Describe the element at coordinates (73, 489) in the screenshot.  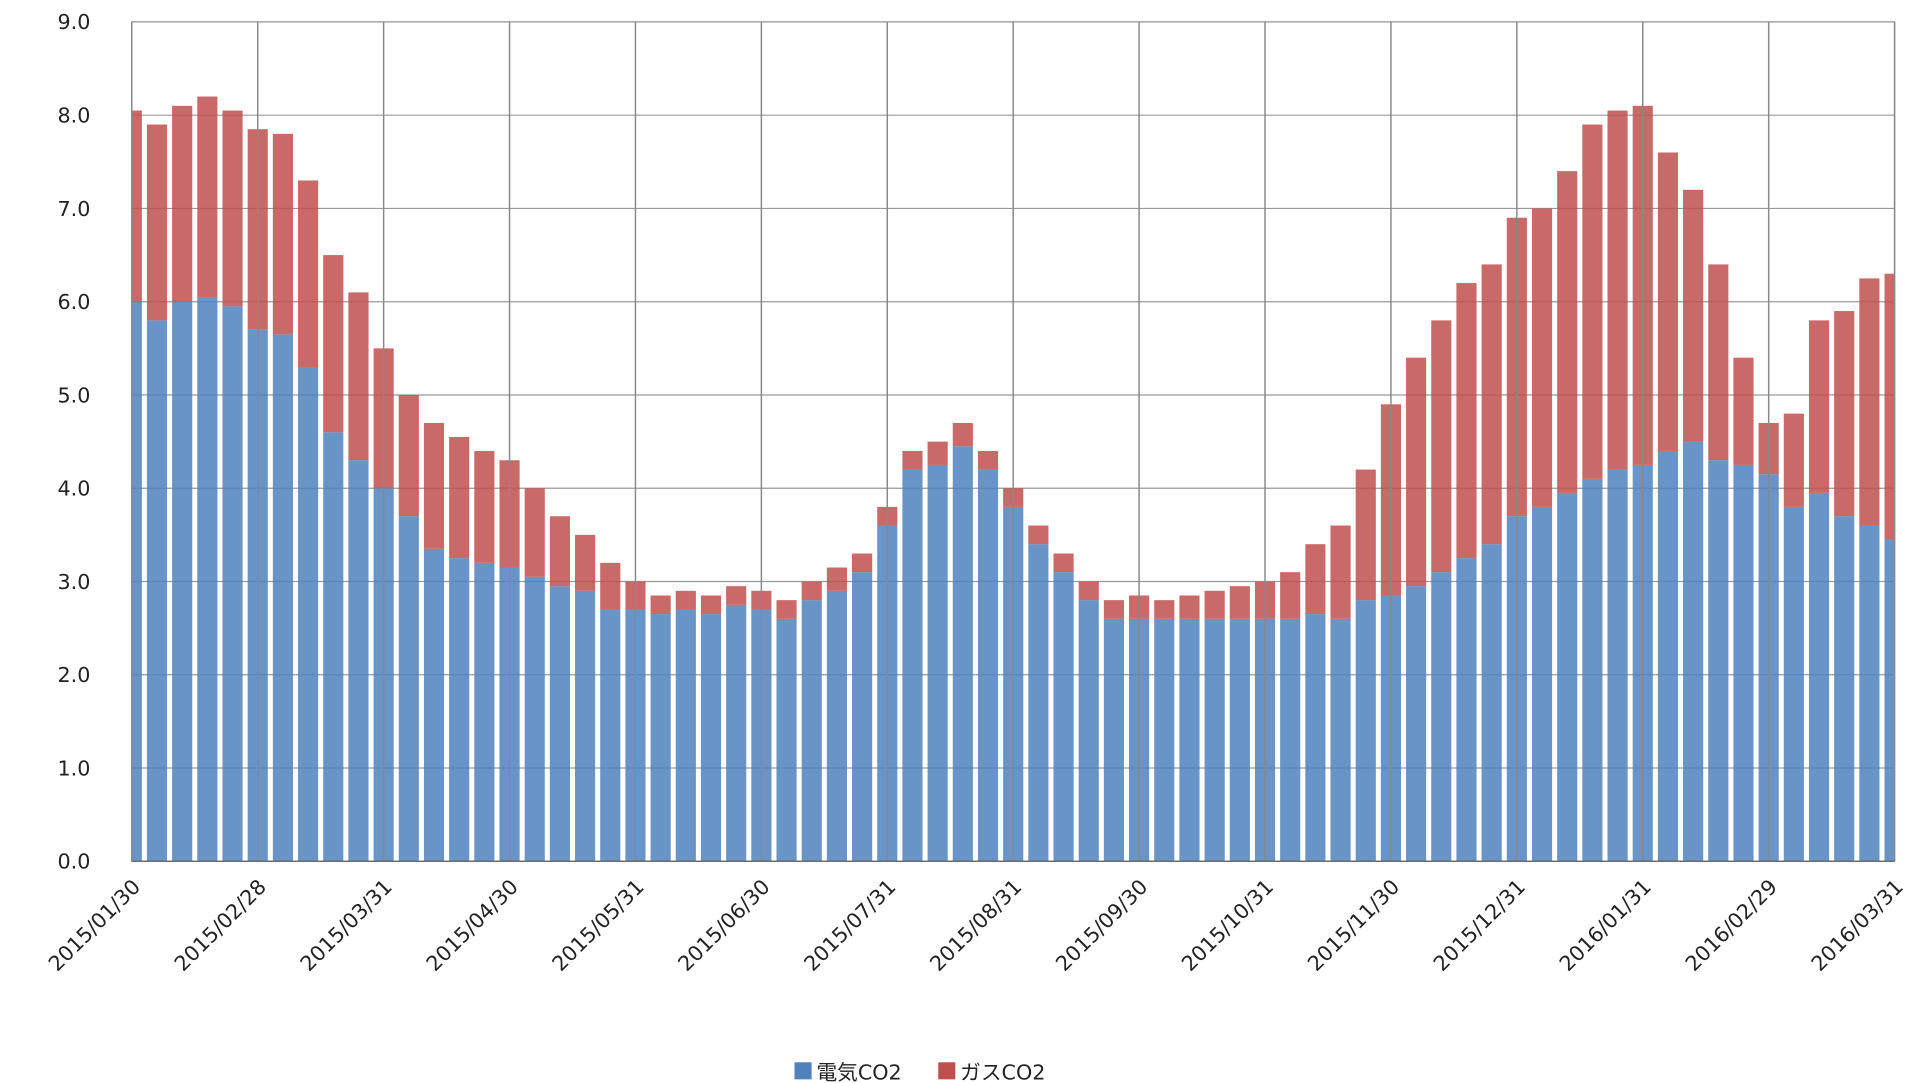
I see `y-tick-label: 4.0` at that location.